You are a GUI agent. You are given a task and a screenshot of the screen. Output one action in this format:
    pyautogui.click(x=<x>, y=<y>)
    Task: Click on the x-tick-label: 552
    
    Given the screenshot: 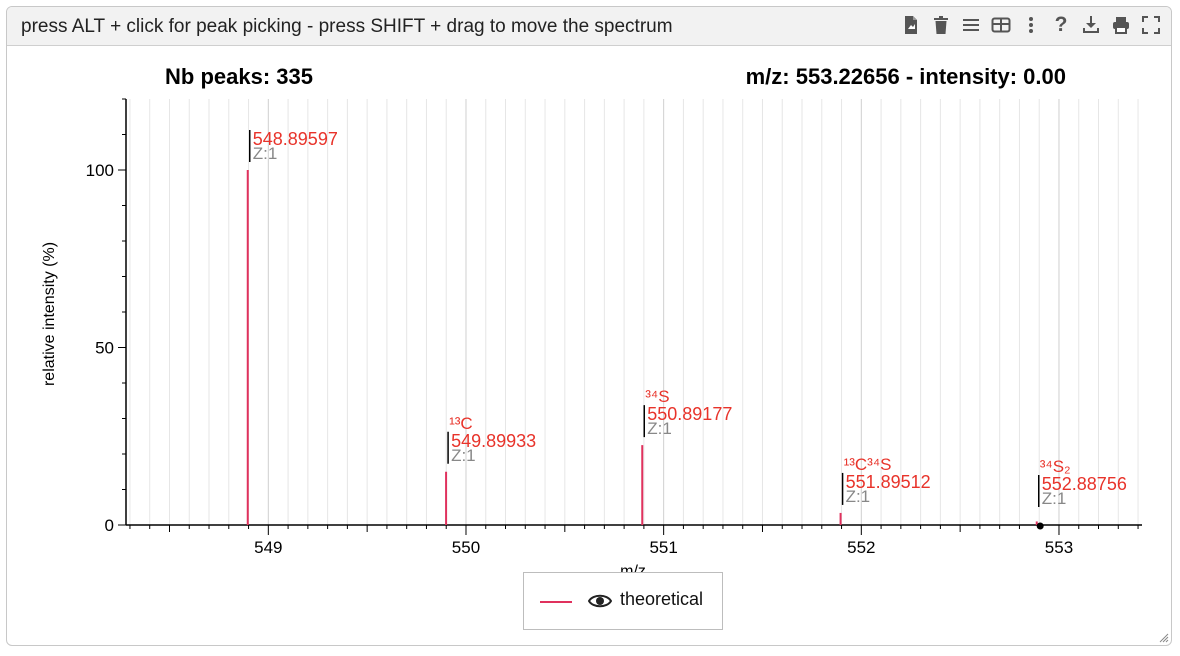 What is the action you would take?
    pyautogui.click(x=861, y=547)
    